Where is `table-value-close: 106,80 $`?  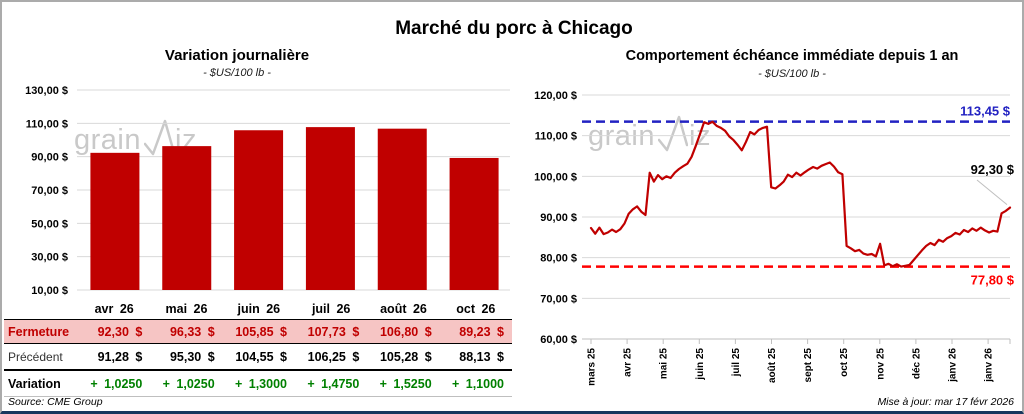
table-value-close: 106,80 $ is located at coordinates (403, 331).